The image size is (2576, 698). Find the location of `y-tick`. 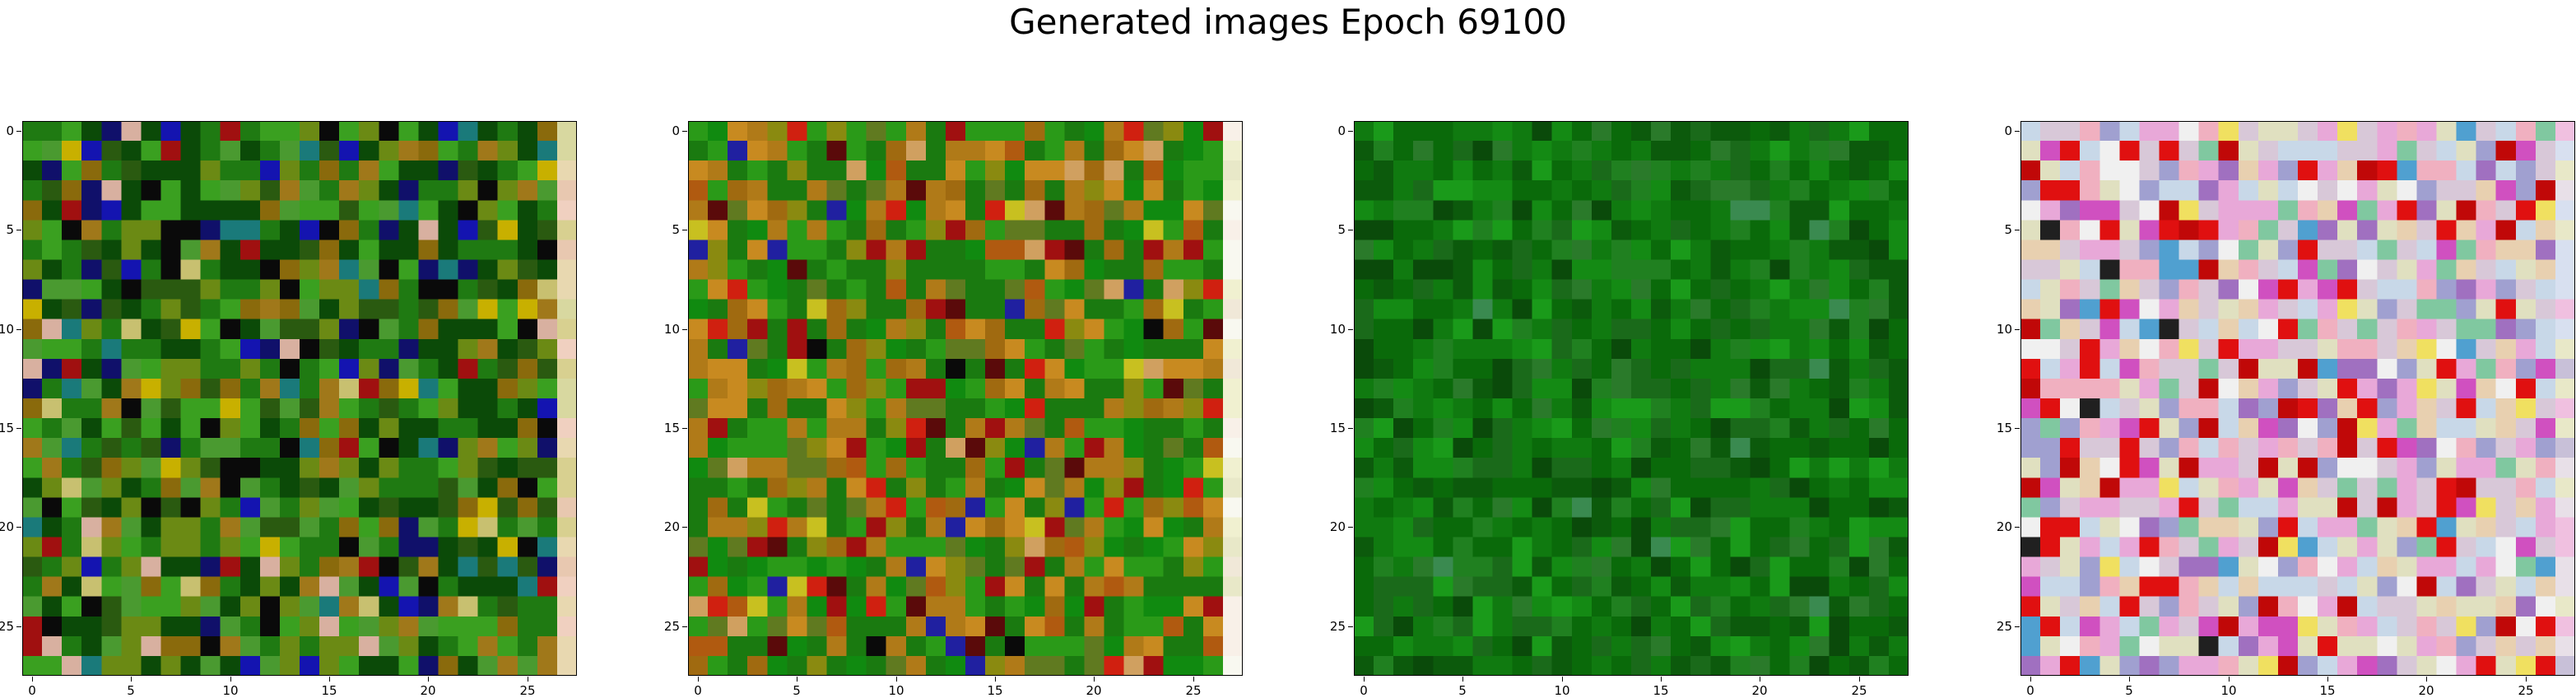

y-tick is located at coordinates (684, 428).